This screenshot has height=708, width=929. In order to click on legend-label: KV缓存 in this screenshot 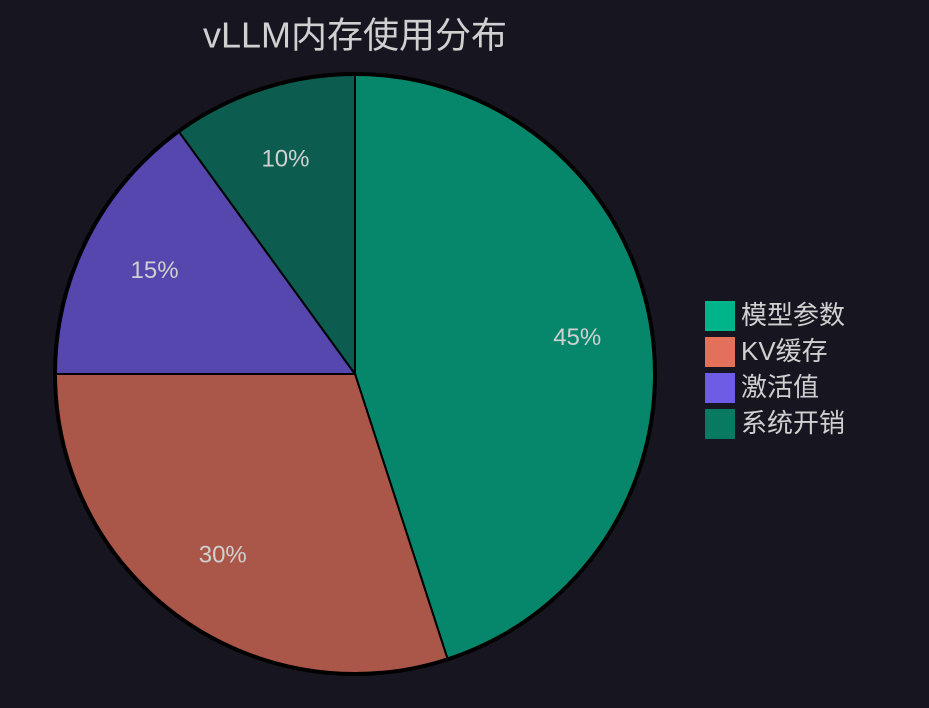, I will do `click(784, 351)`.